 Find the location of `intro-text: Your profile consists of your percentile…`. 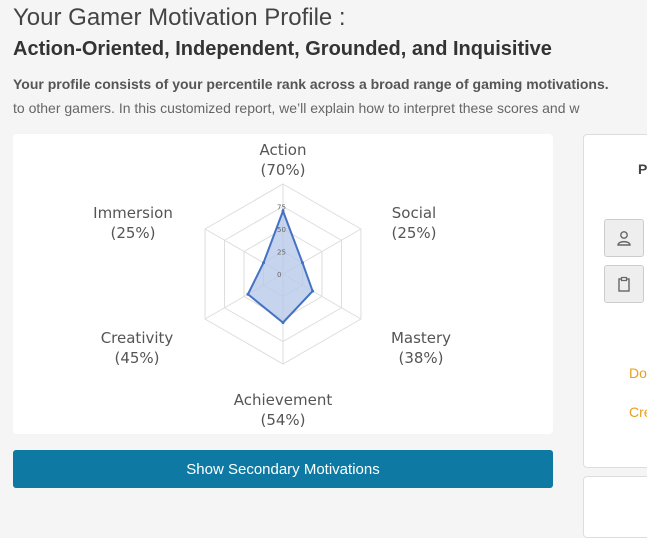

intro-text: Your profile consists of your percentile… is located at coordinates (330, 96).